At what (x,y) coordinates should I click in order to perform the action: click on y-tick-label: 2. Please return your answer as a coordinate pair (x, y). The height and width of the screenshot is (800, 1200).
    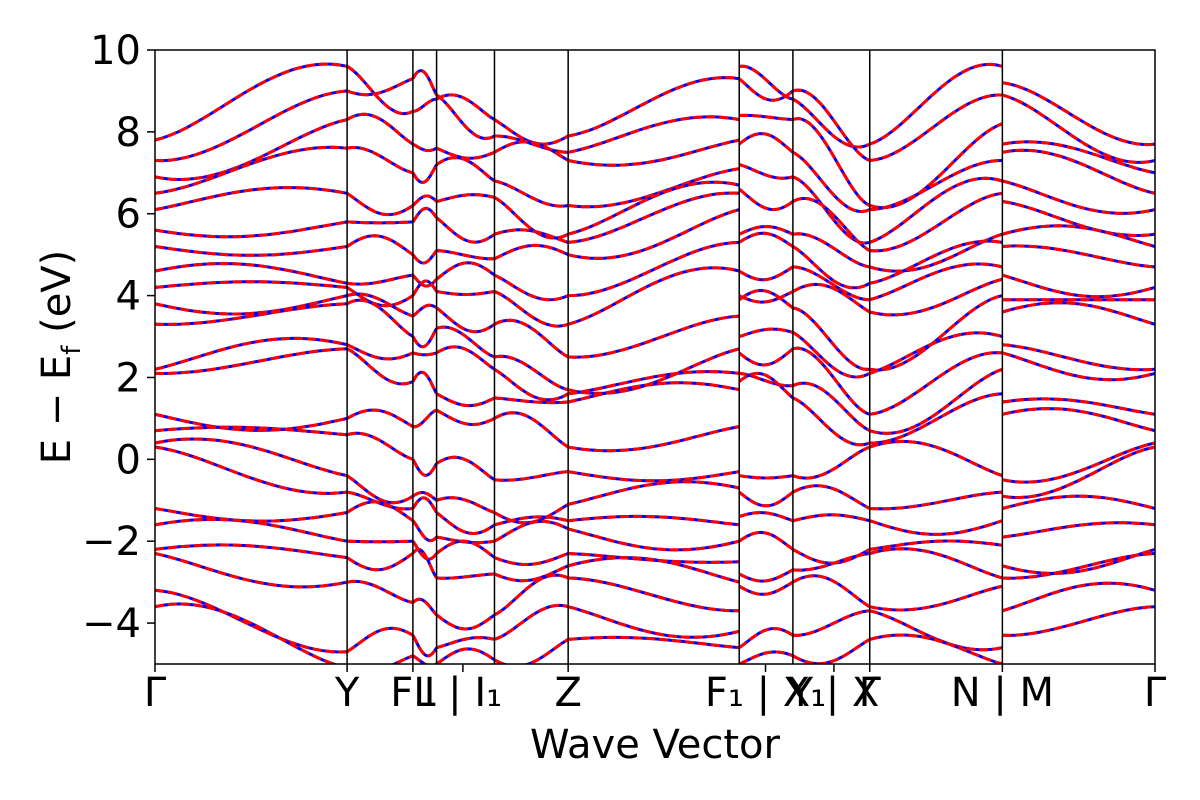
    Looking at the image, I should click on (128, 378).